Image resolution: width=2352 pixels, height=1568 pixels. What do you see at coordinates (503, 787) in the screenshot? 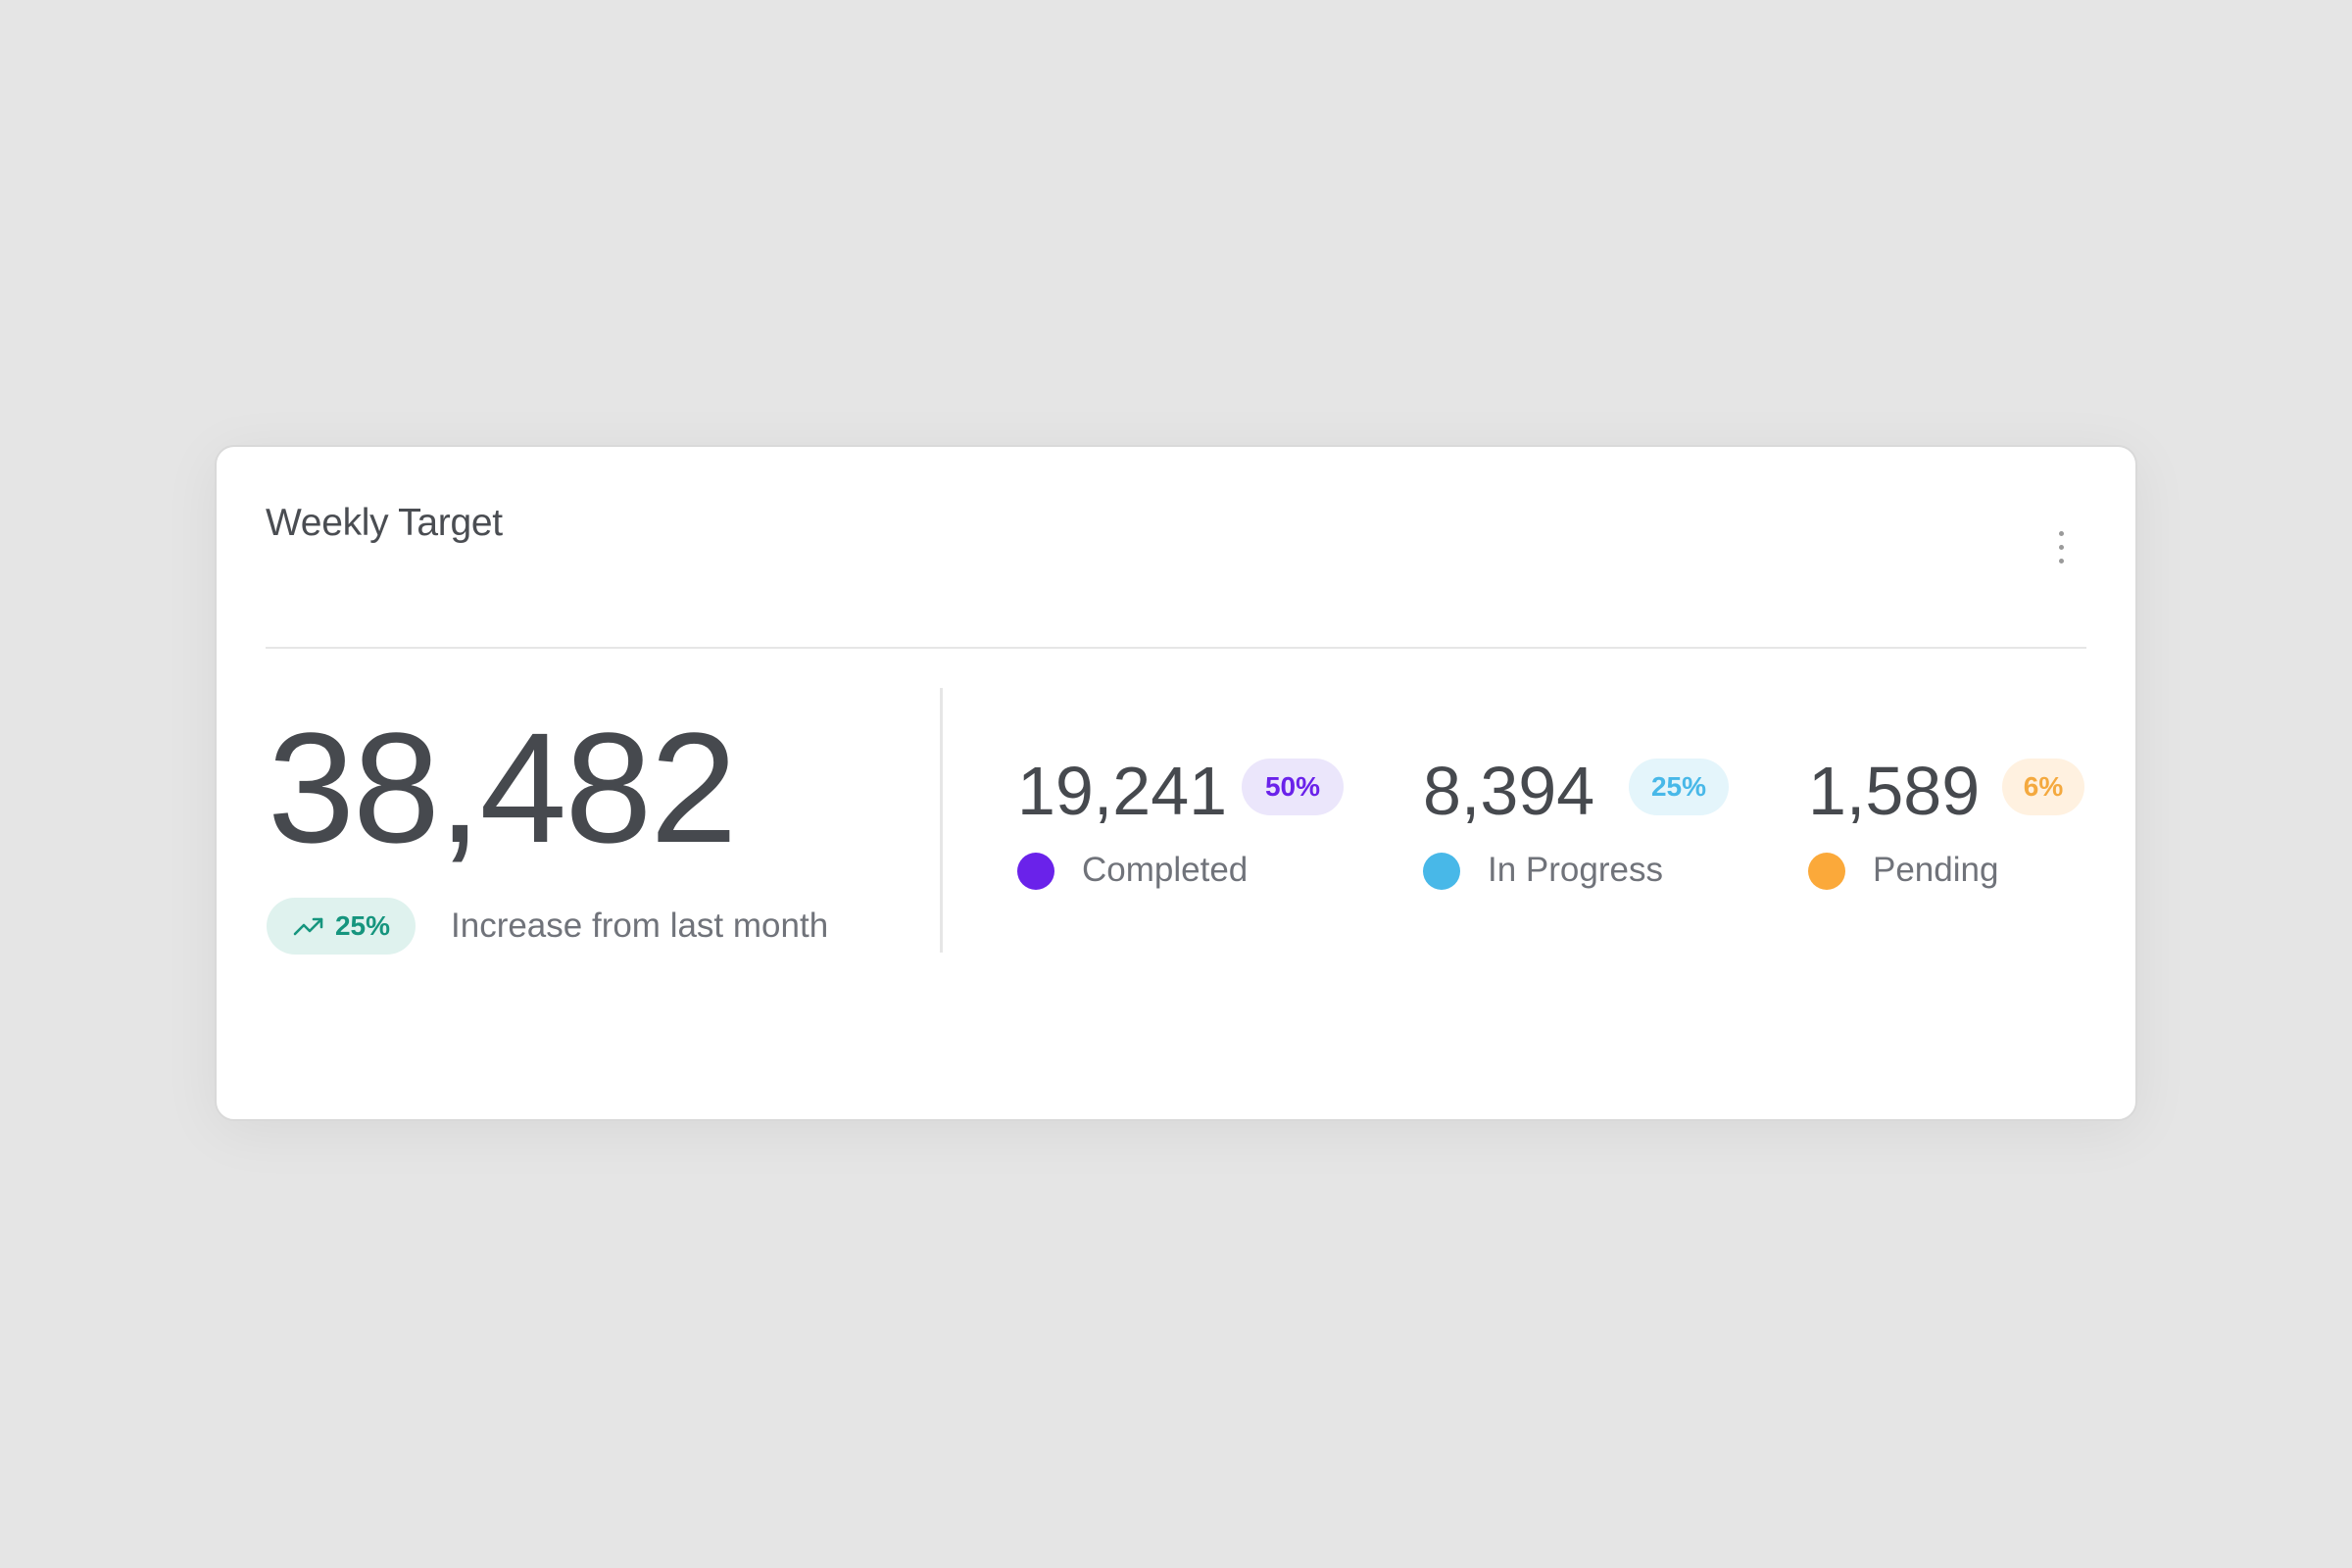
I see `total-value: 38,482` at bounding box center [503, 787].